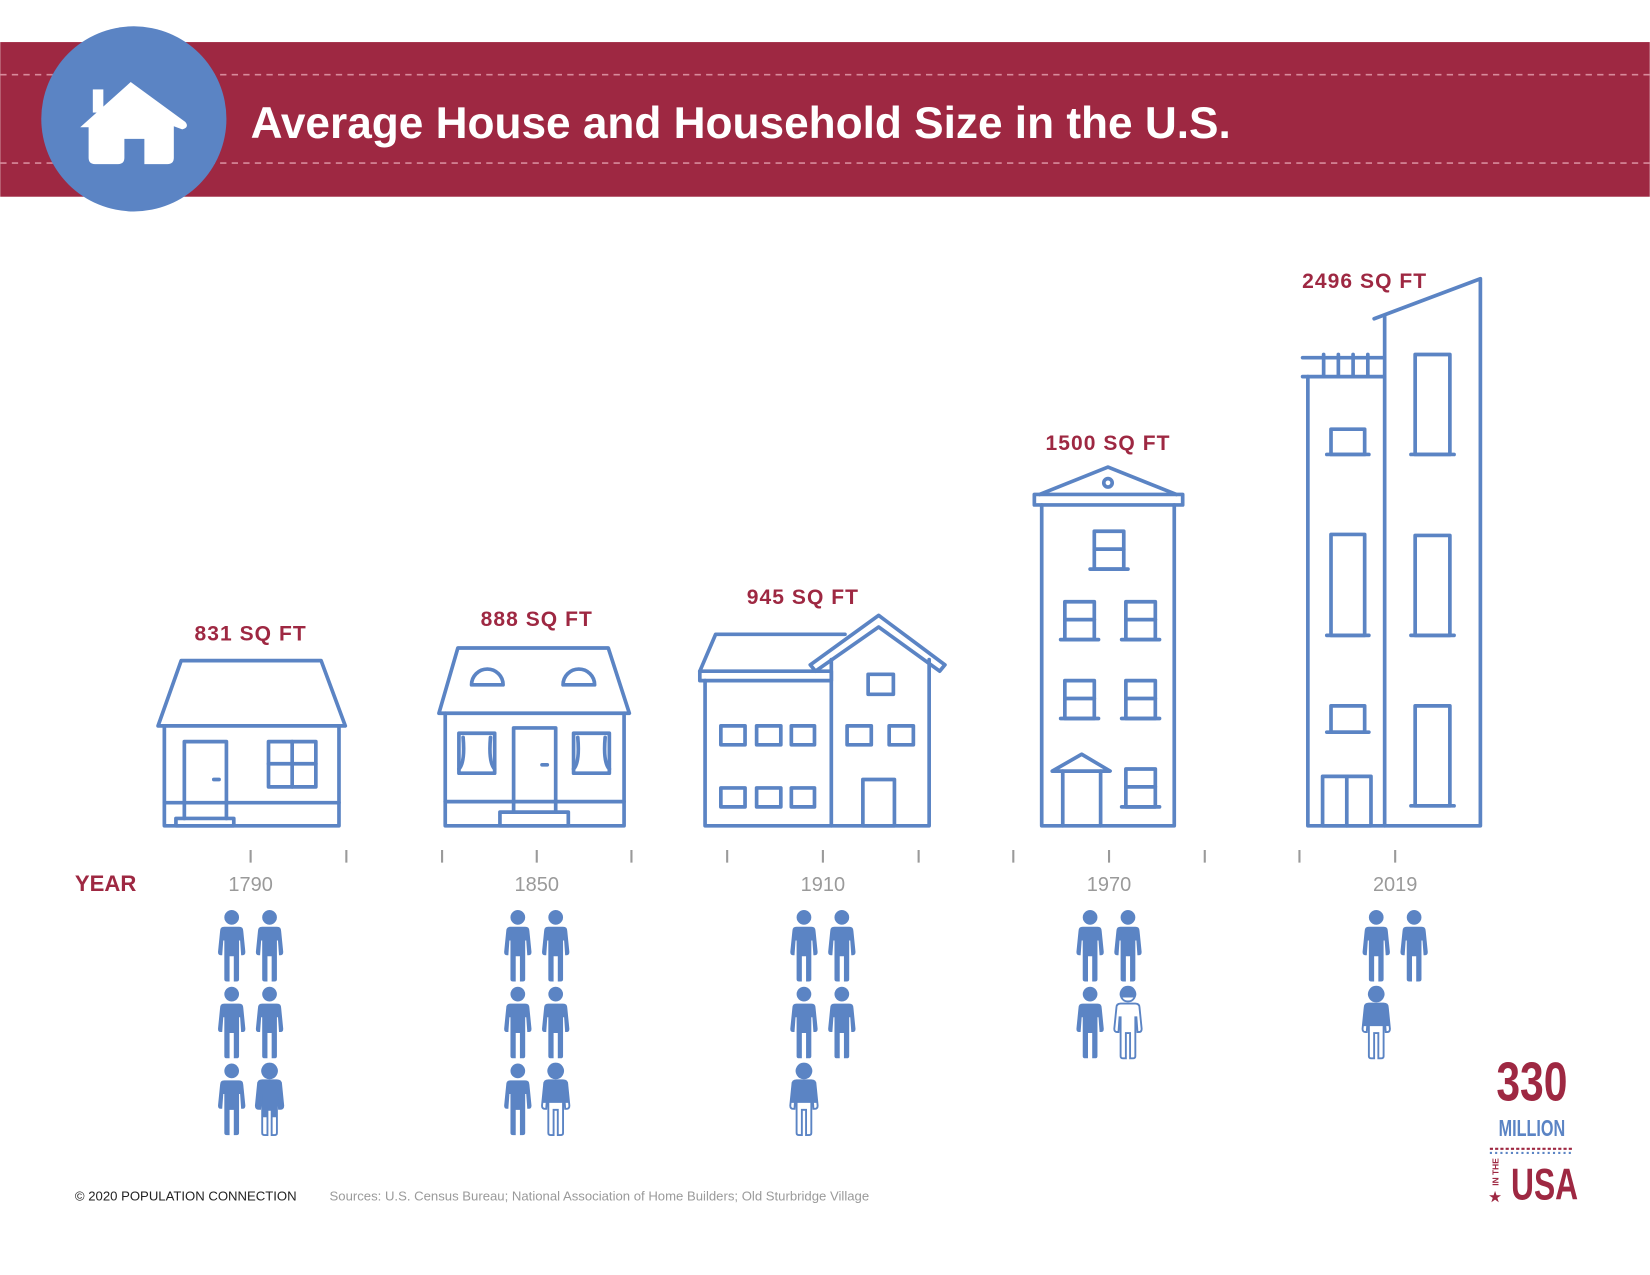 This screenshot has width=1650, height=1275. I want to click on year-label-1970: 1970, so click(1109, 885).